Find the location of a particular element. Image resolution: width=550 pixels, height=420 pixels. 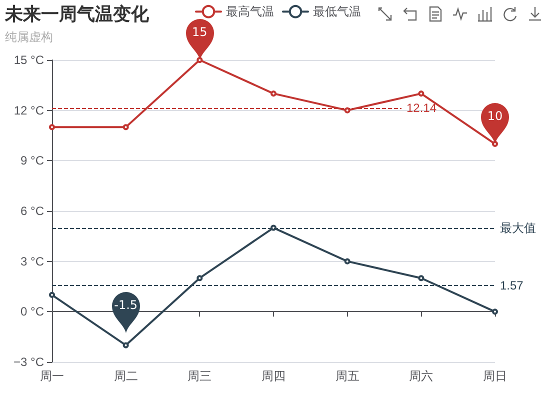

x-tick-label: 周一 is located at coordinates (52, 376).